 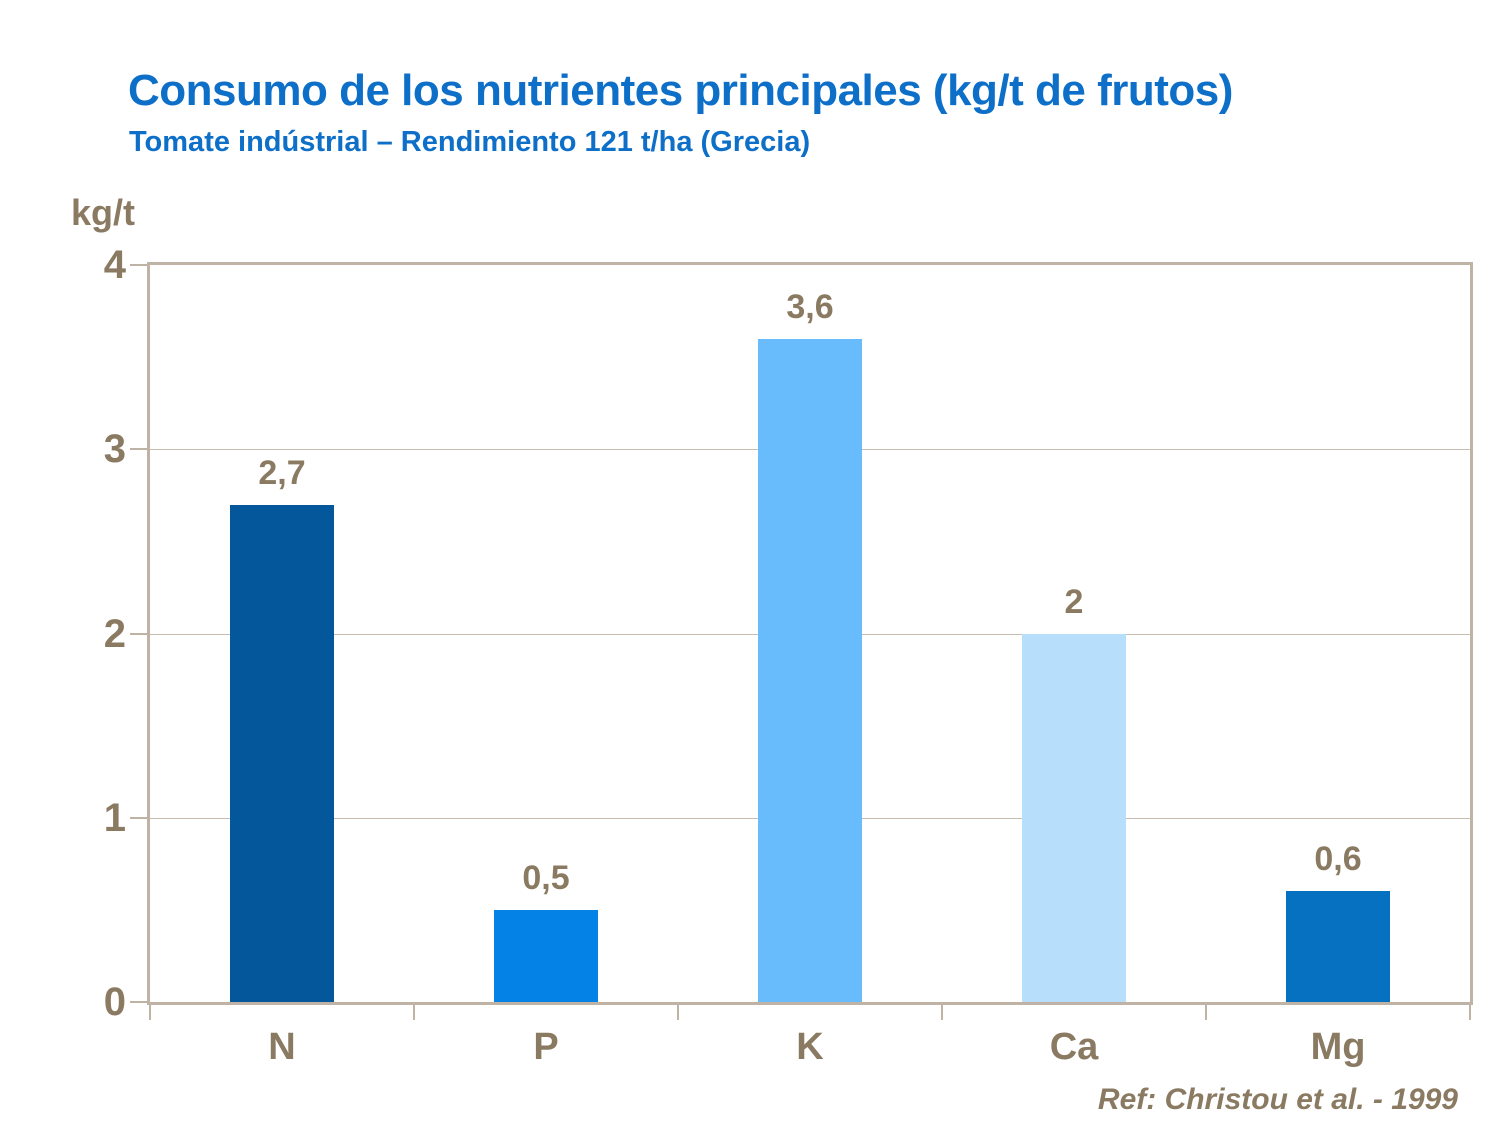 I want to click on value-label-P: 0,5, so click(x=546, y=877).